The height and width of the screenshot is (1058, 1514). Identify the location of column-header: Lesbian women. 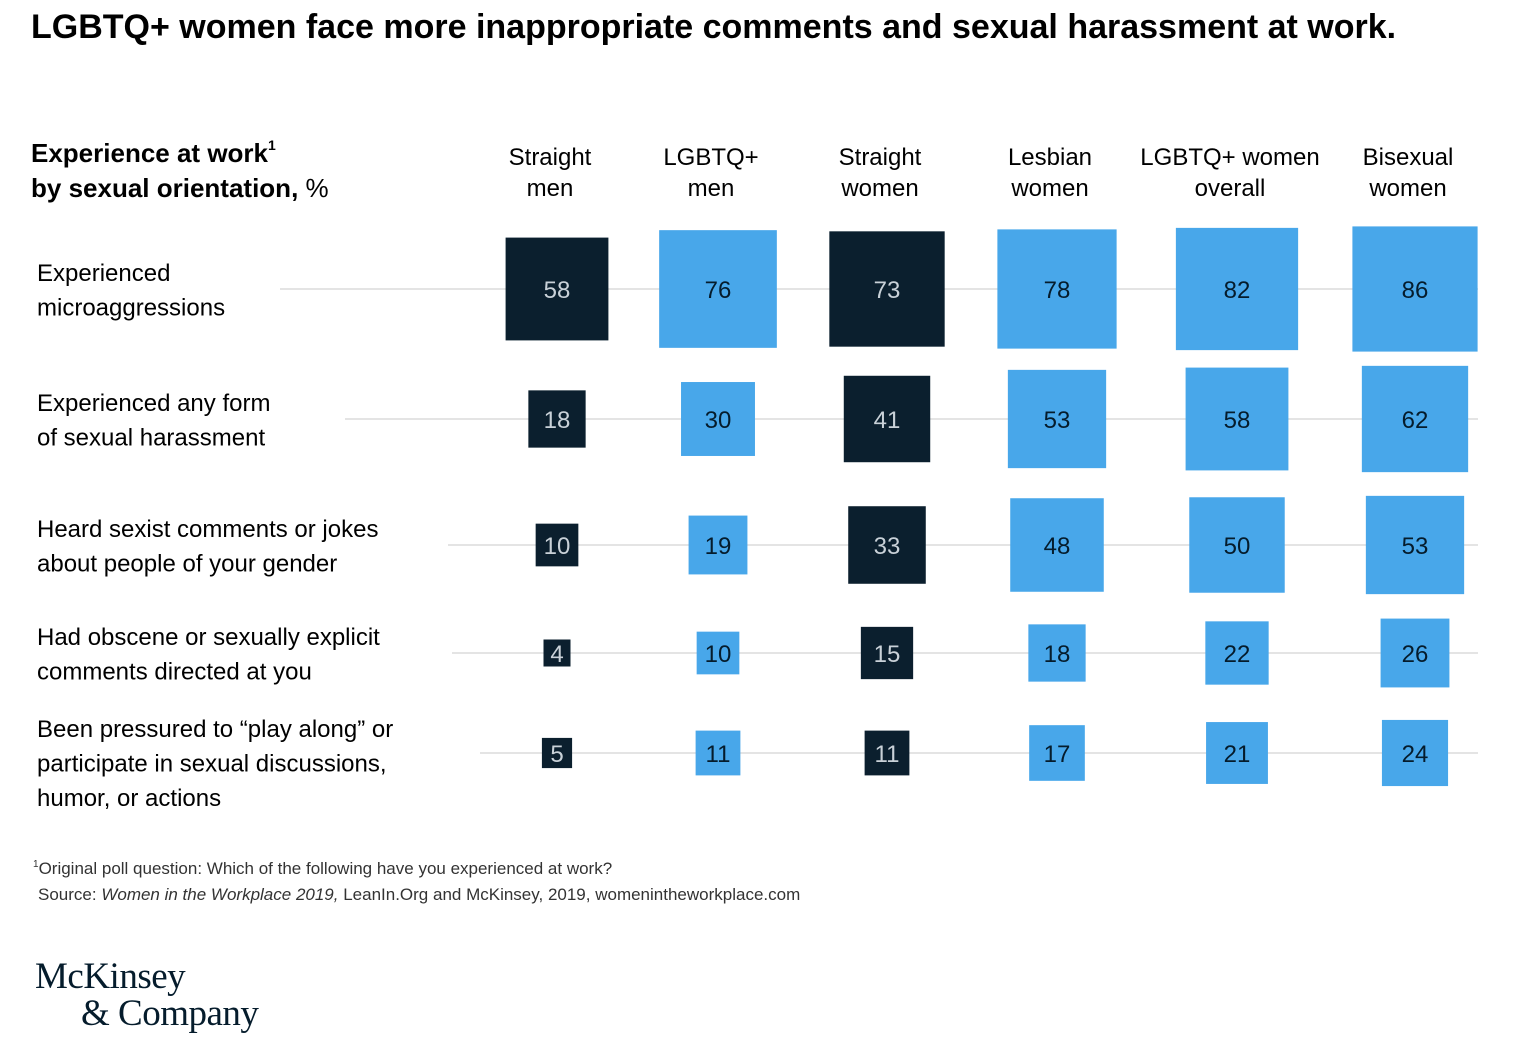
(1050, 173).